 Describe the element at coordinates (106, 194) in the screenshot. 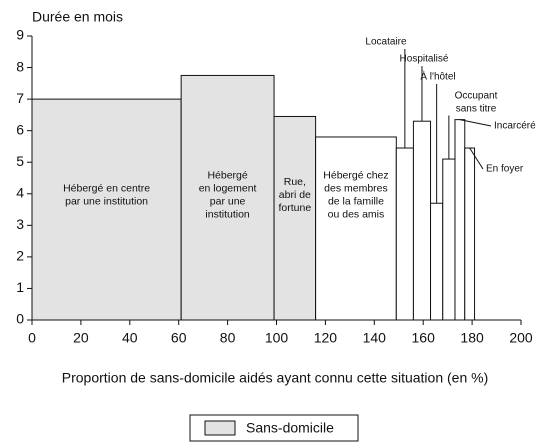

I see `bar-label: Hébergé en centre par une institution` at that location.